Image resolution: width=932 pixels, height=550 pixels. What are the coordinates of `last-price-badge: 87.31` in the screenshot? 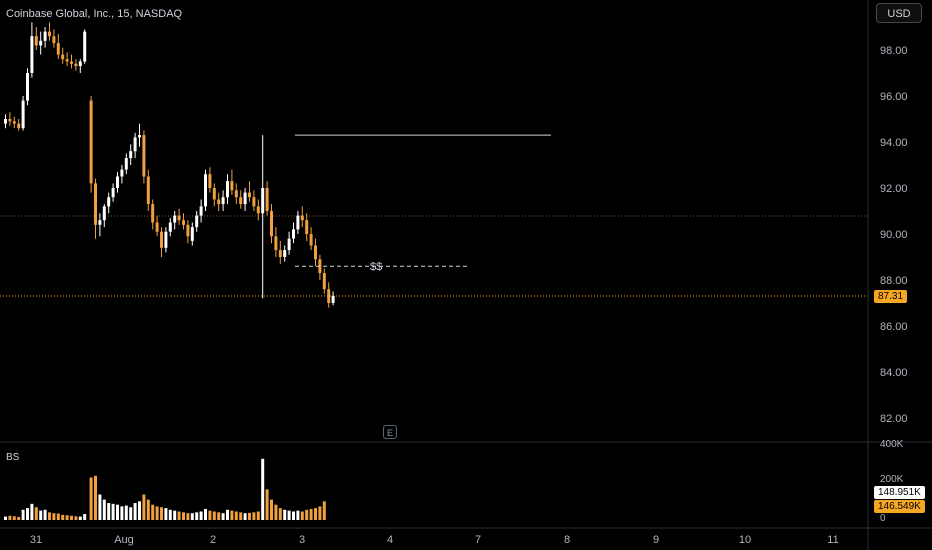 It's located at (891, 296).